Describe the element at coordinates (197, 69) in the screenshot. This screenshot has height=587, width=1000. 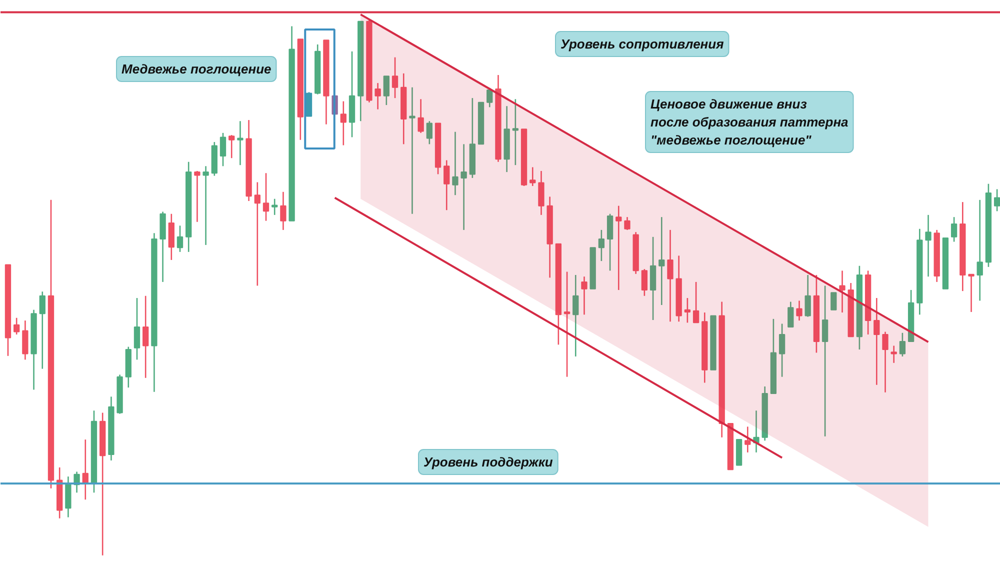
I see `annotation: Медвежье поглощение` at that location.